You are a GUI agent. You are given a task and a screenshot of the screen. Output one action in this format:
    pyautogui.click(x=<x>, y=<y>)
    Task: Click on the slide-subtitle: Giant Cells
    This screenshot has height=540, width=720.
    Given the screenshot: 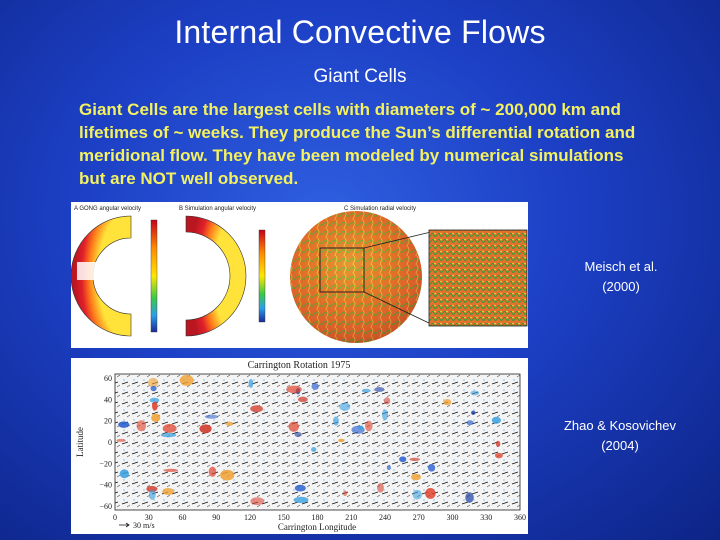 What is the action you would take?
    pyautogui.click(x=360, y=76)
    